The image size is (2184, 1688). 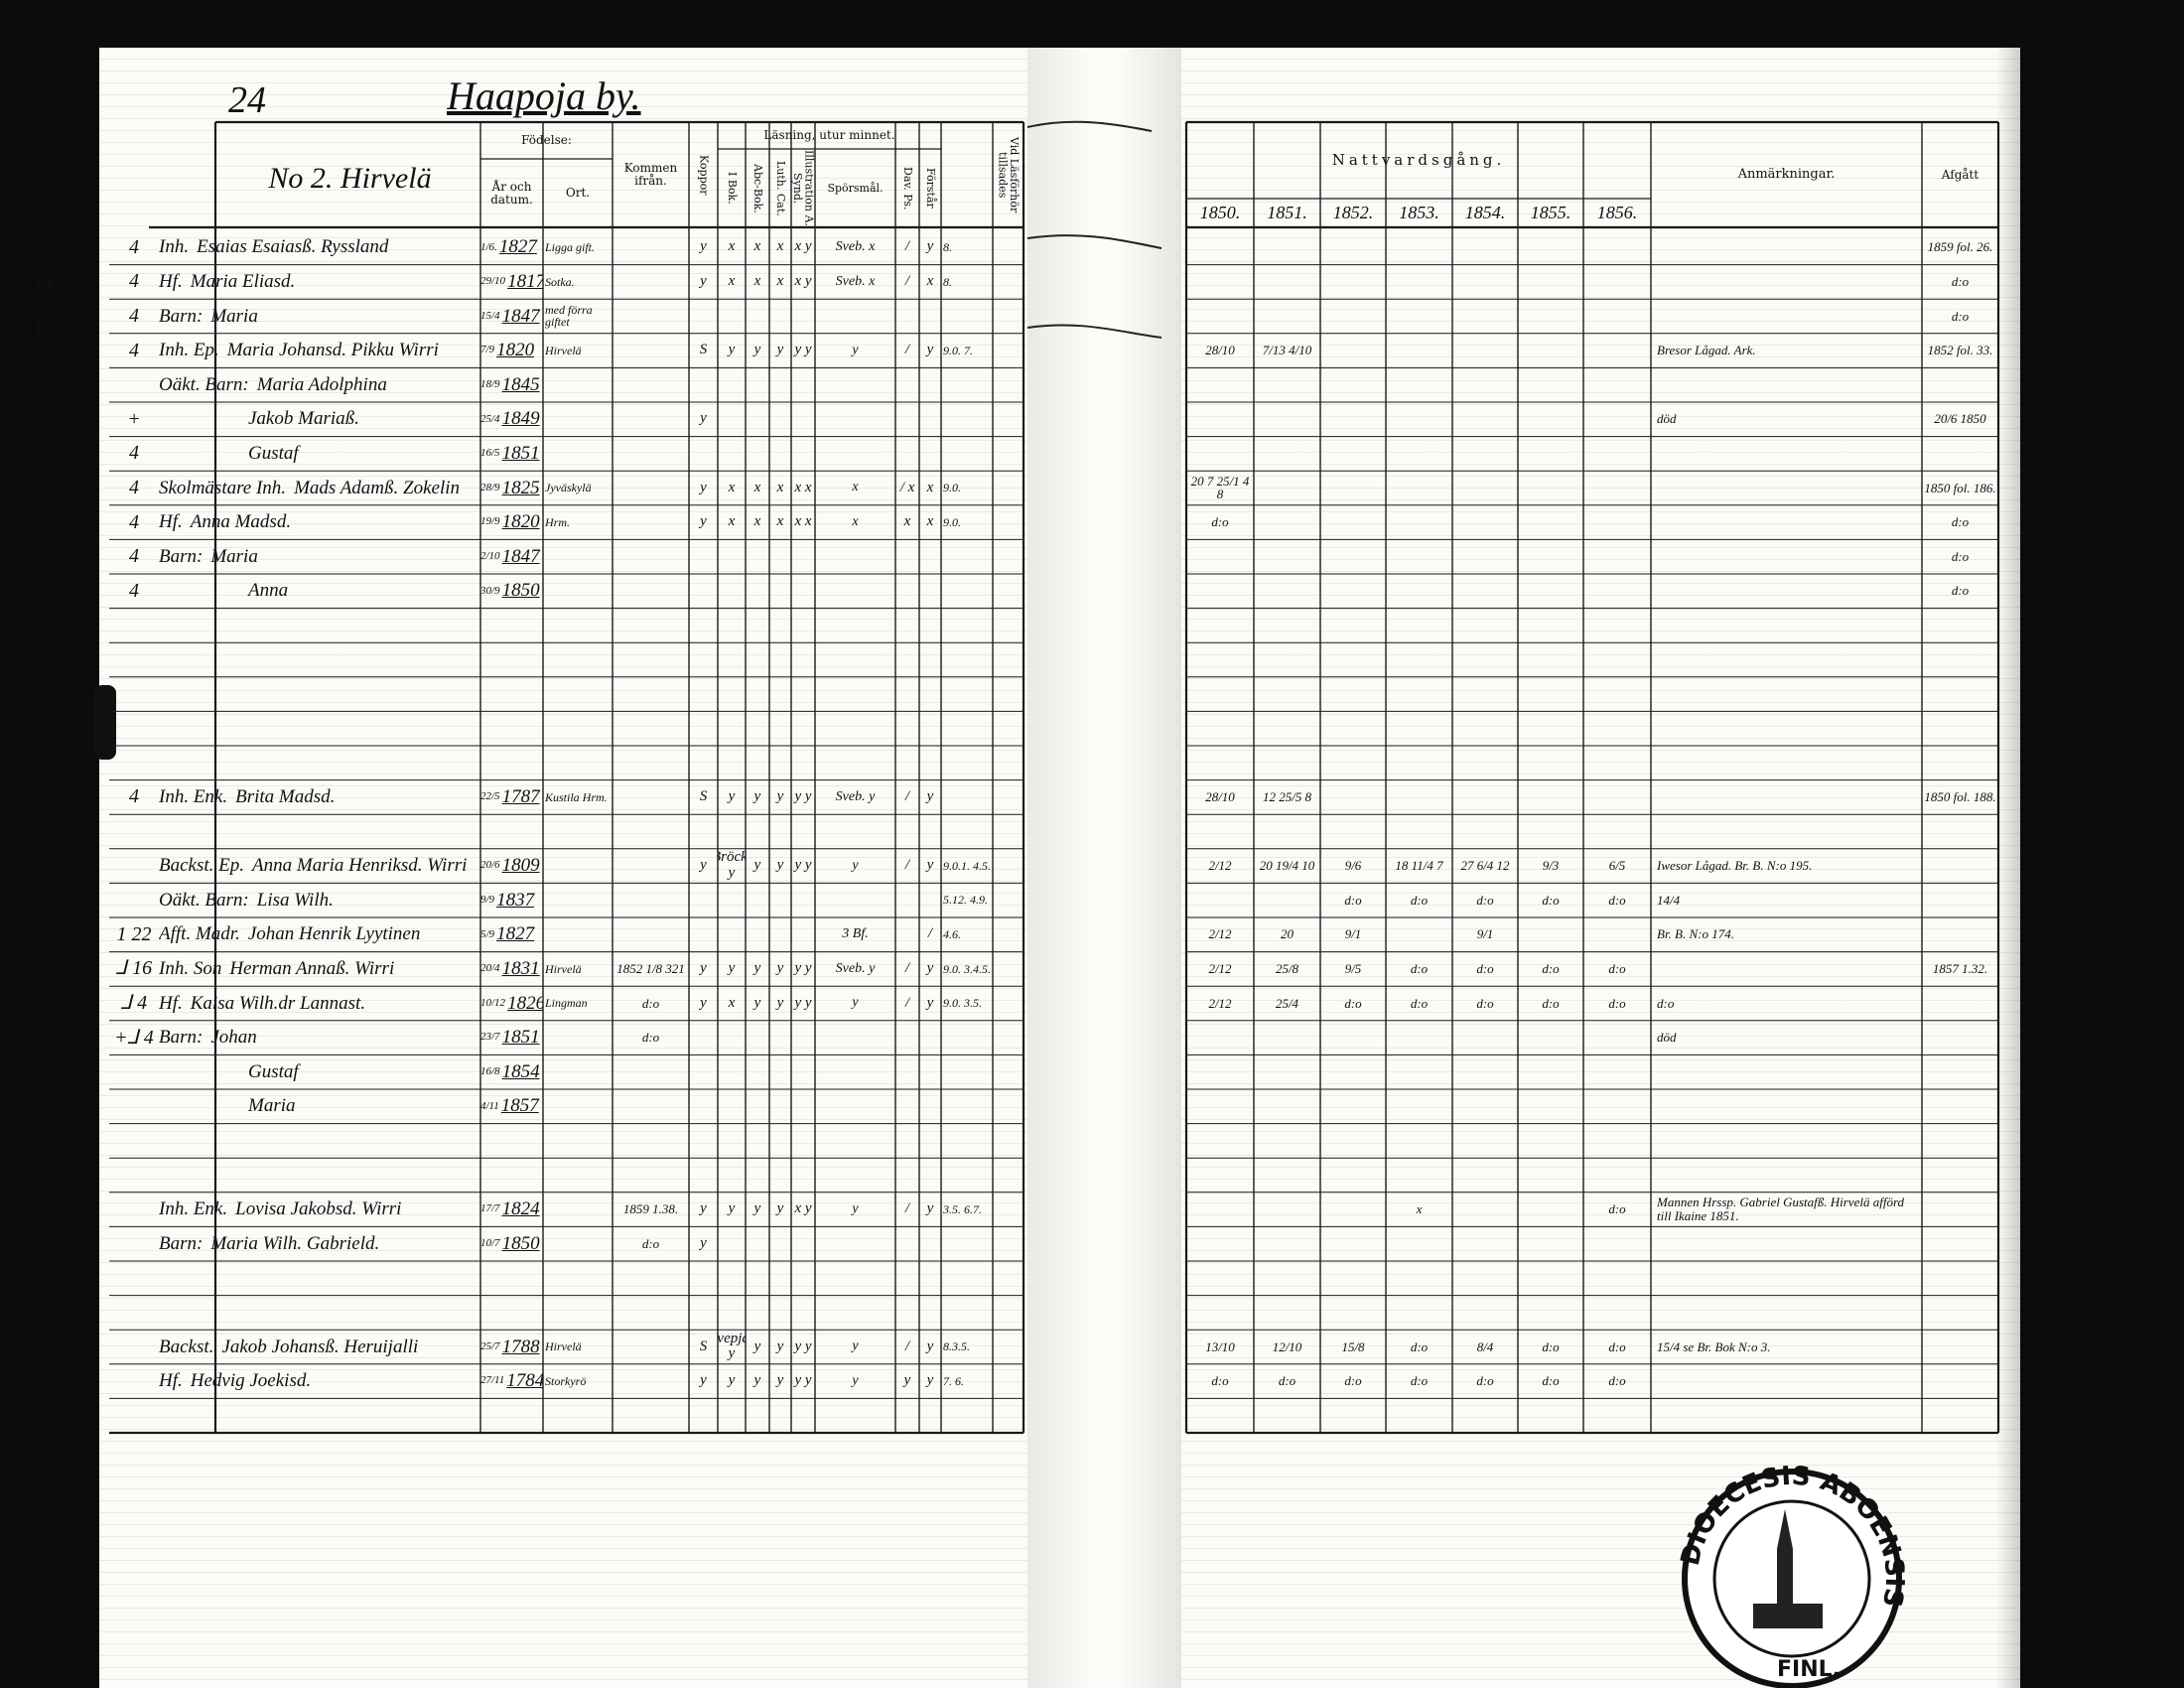 I want to click on birth-day: 15/4, so click(x=490, y=315).